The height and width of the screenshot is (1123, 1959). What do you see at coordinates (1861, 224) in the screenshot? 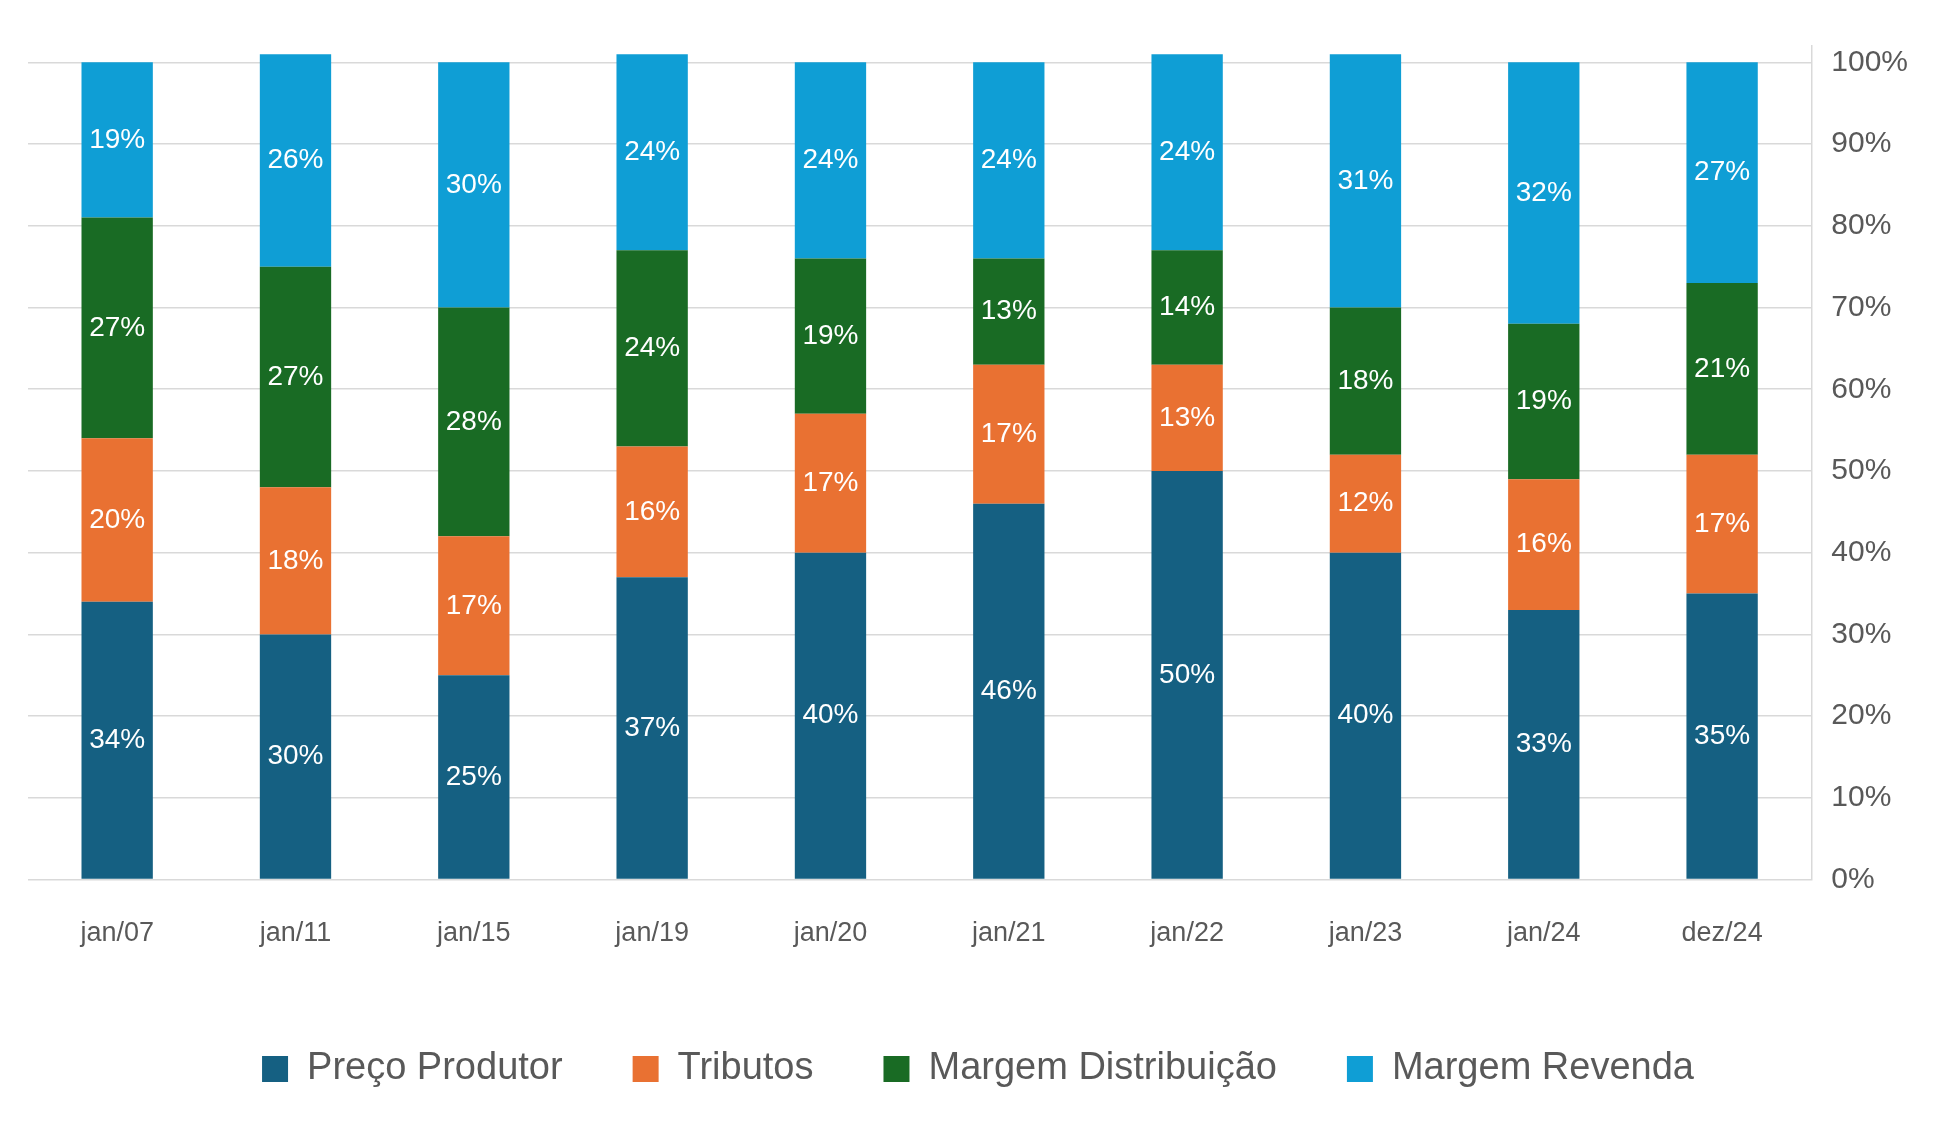
I see `y-tick-label: 80%` at bounding box center [1861, 224].